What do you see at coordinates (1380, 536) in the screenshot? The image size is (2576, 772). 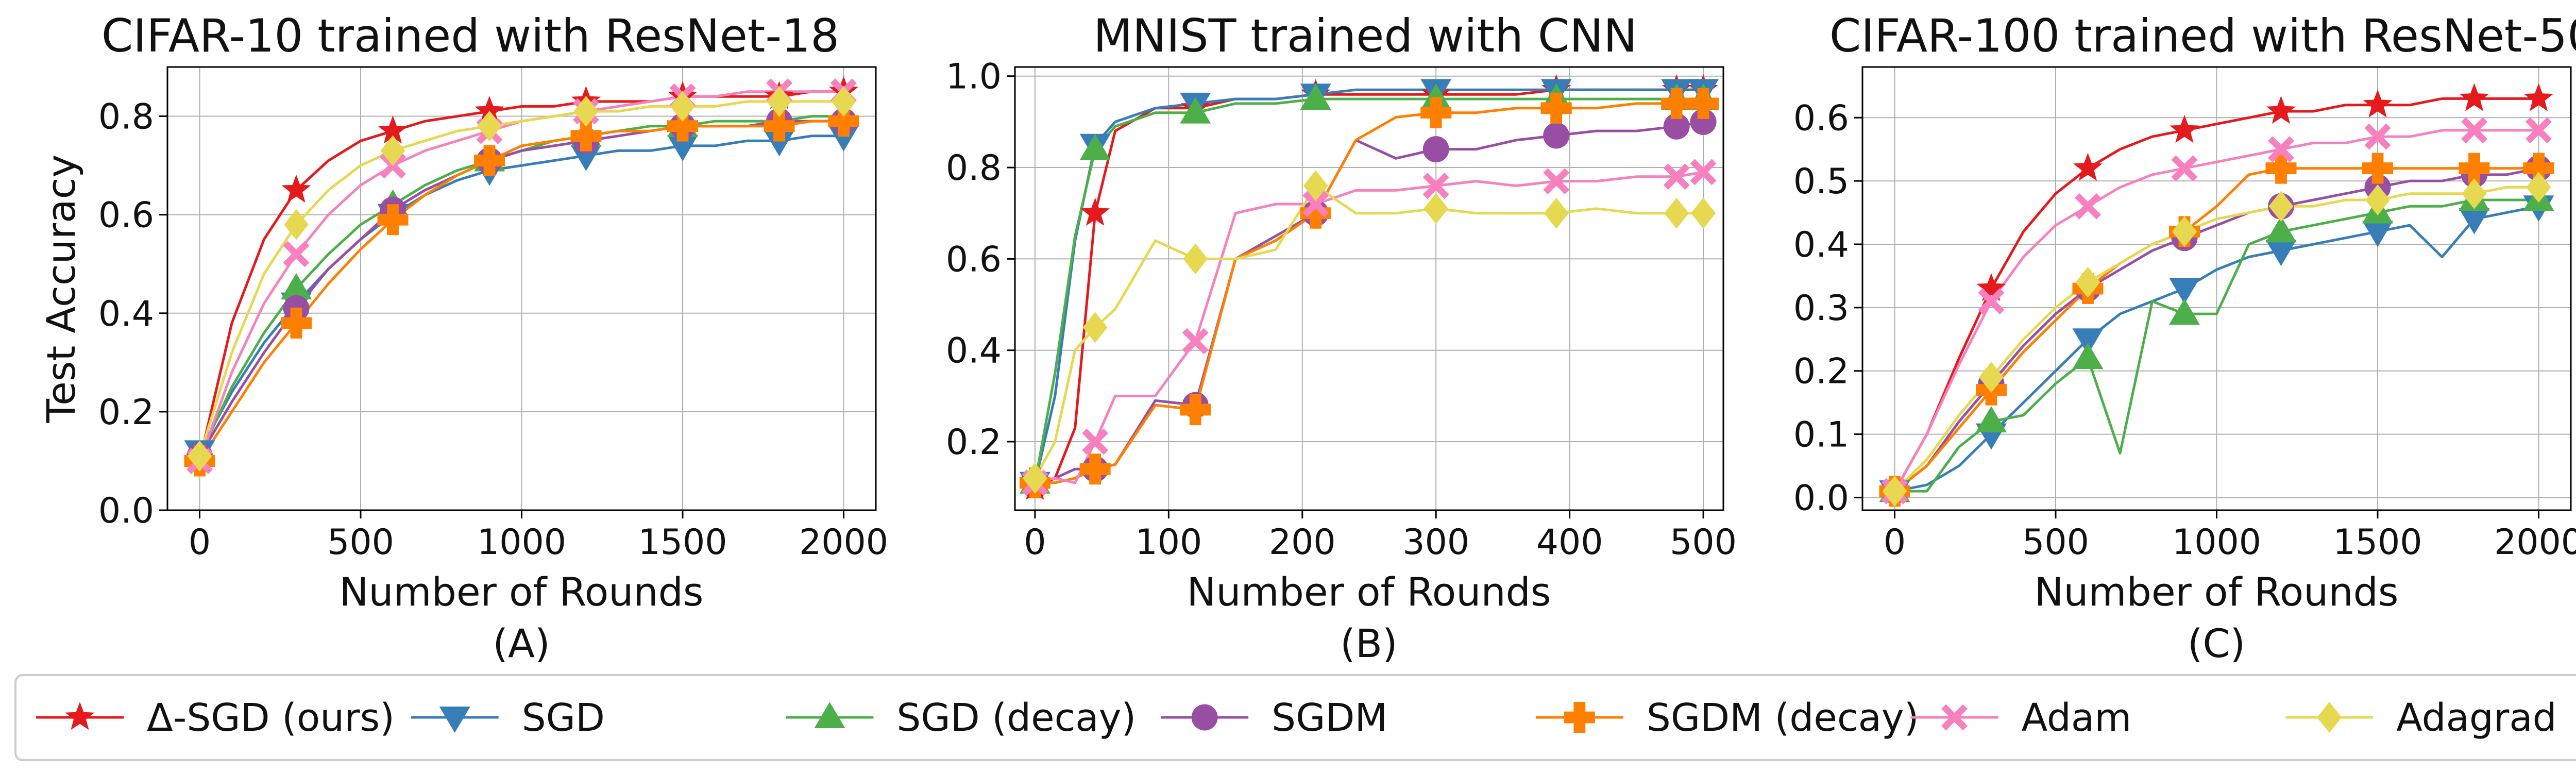 I see `panel-b-xticks: 0 100 200 300 400 500` at bounding box center [1380, 536].